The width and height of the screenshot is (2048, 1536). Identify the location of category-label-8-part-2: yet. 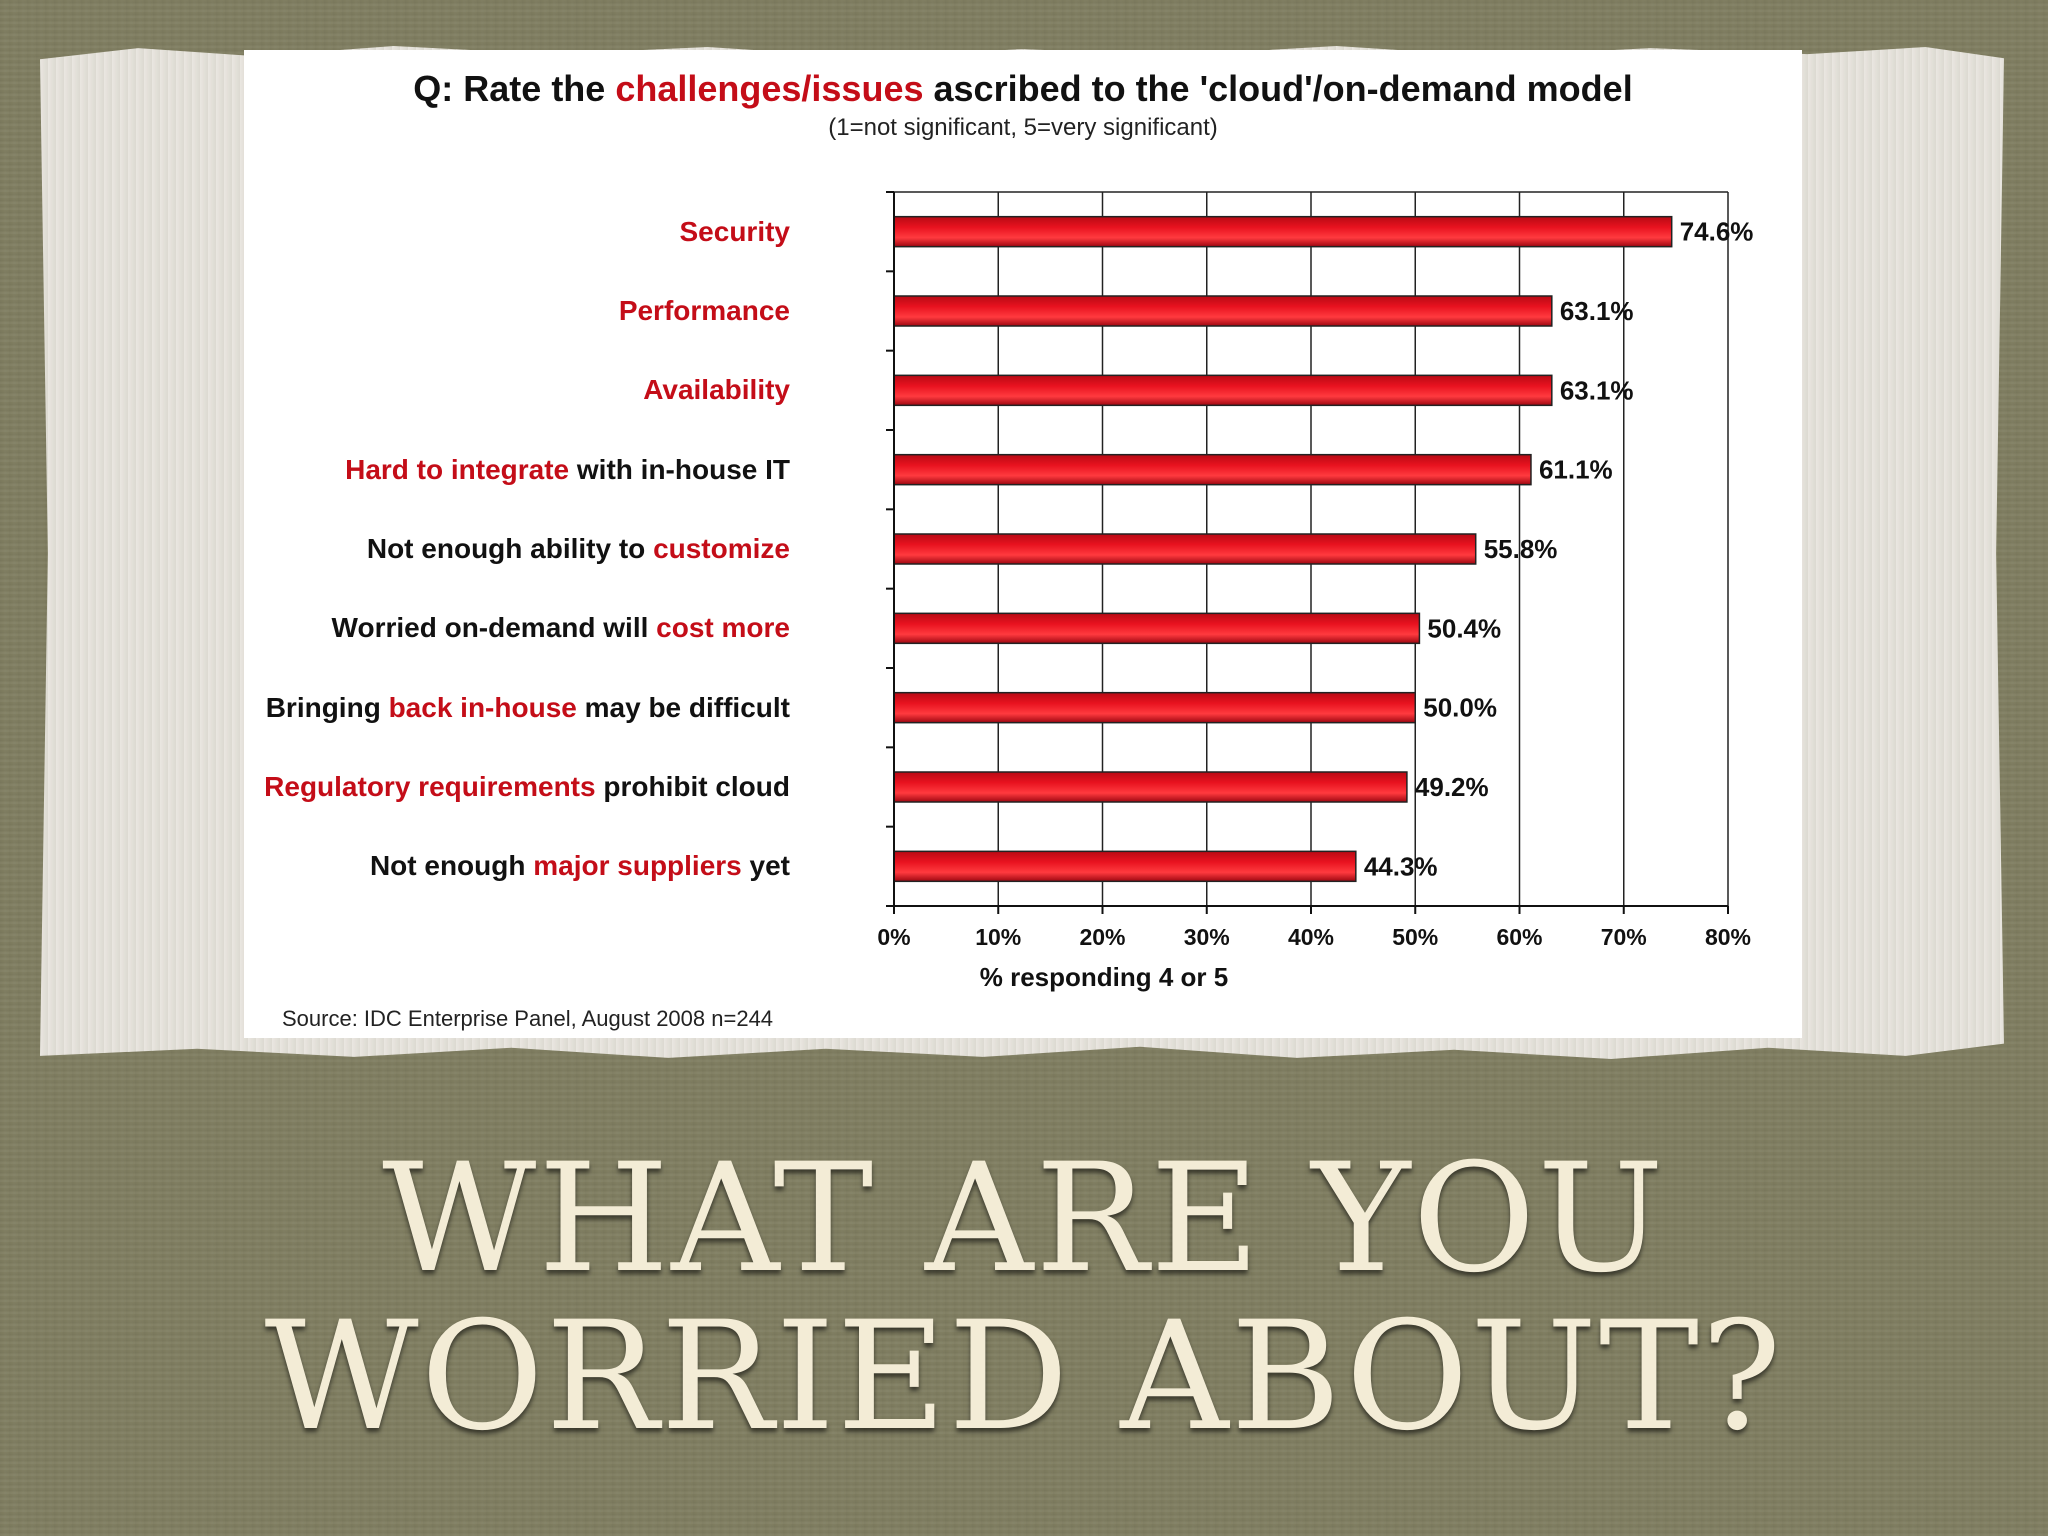
(765, 866).